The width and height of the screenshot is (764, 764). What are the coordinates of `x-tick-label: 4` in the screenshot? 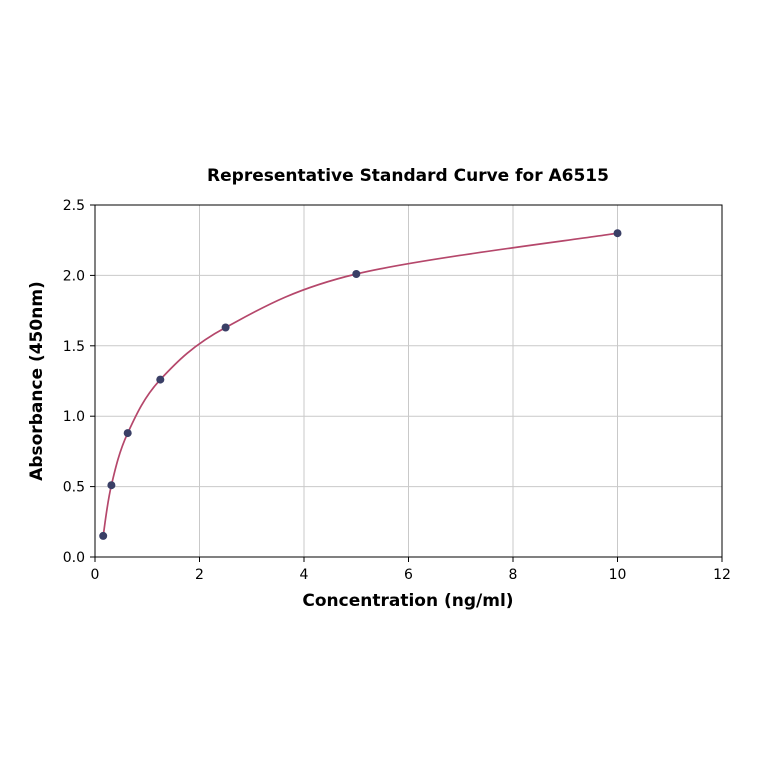 It's located at (304, 575).